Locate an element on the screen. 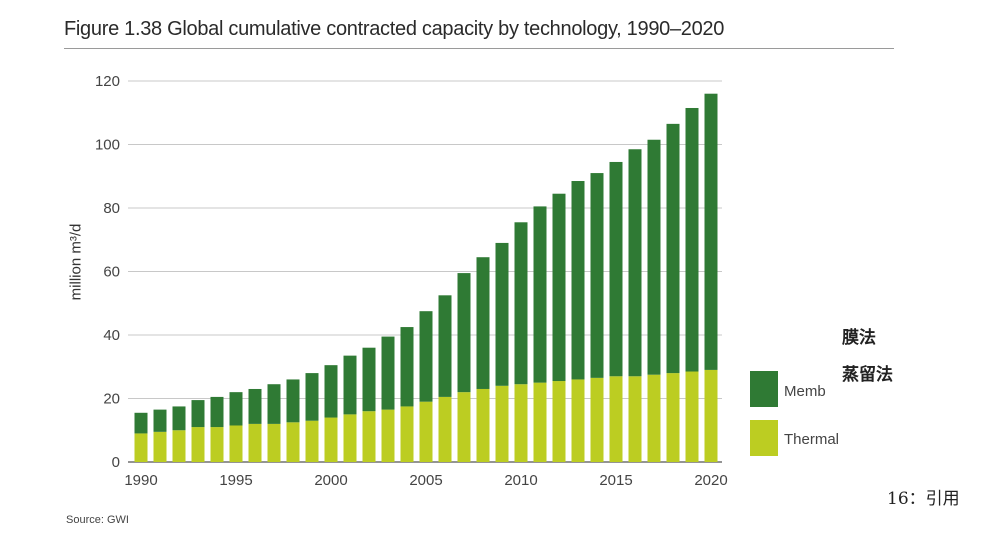  bar-thermal-1998 is located at coordinates (293, 442).